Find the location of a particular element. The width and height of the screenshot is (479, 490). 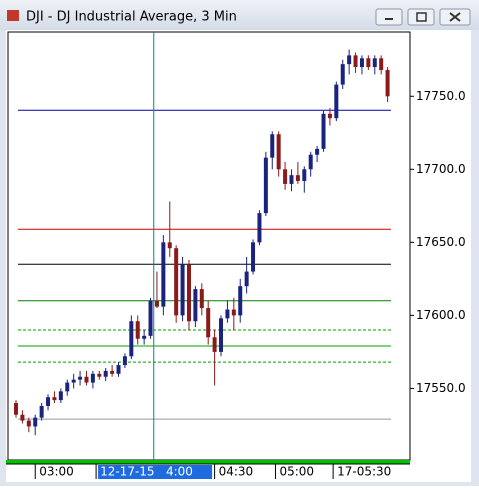

app-icon is located at coordinates (13, 15).